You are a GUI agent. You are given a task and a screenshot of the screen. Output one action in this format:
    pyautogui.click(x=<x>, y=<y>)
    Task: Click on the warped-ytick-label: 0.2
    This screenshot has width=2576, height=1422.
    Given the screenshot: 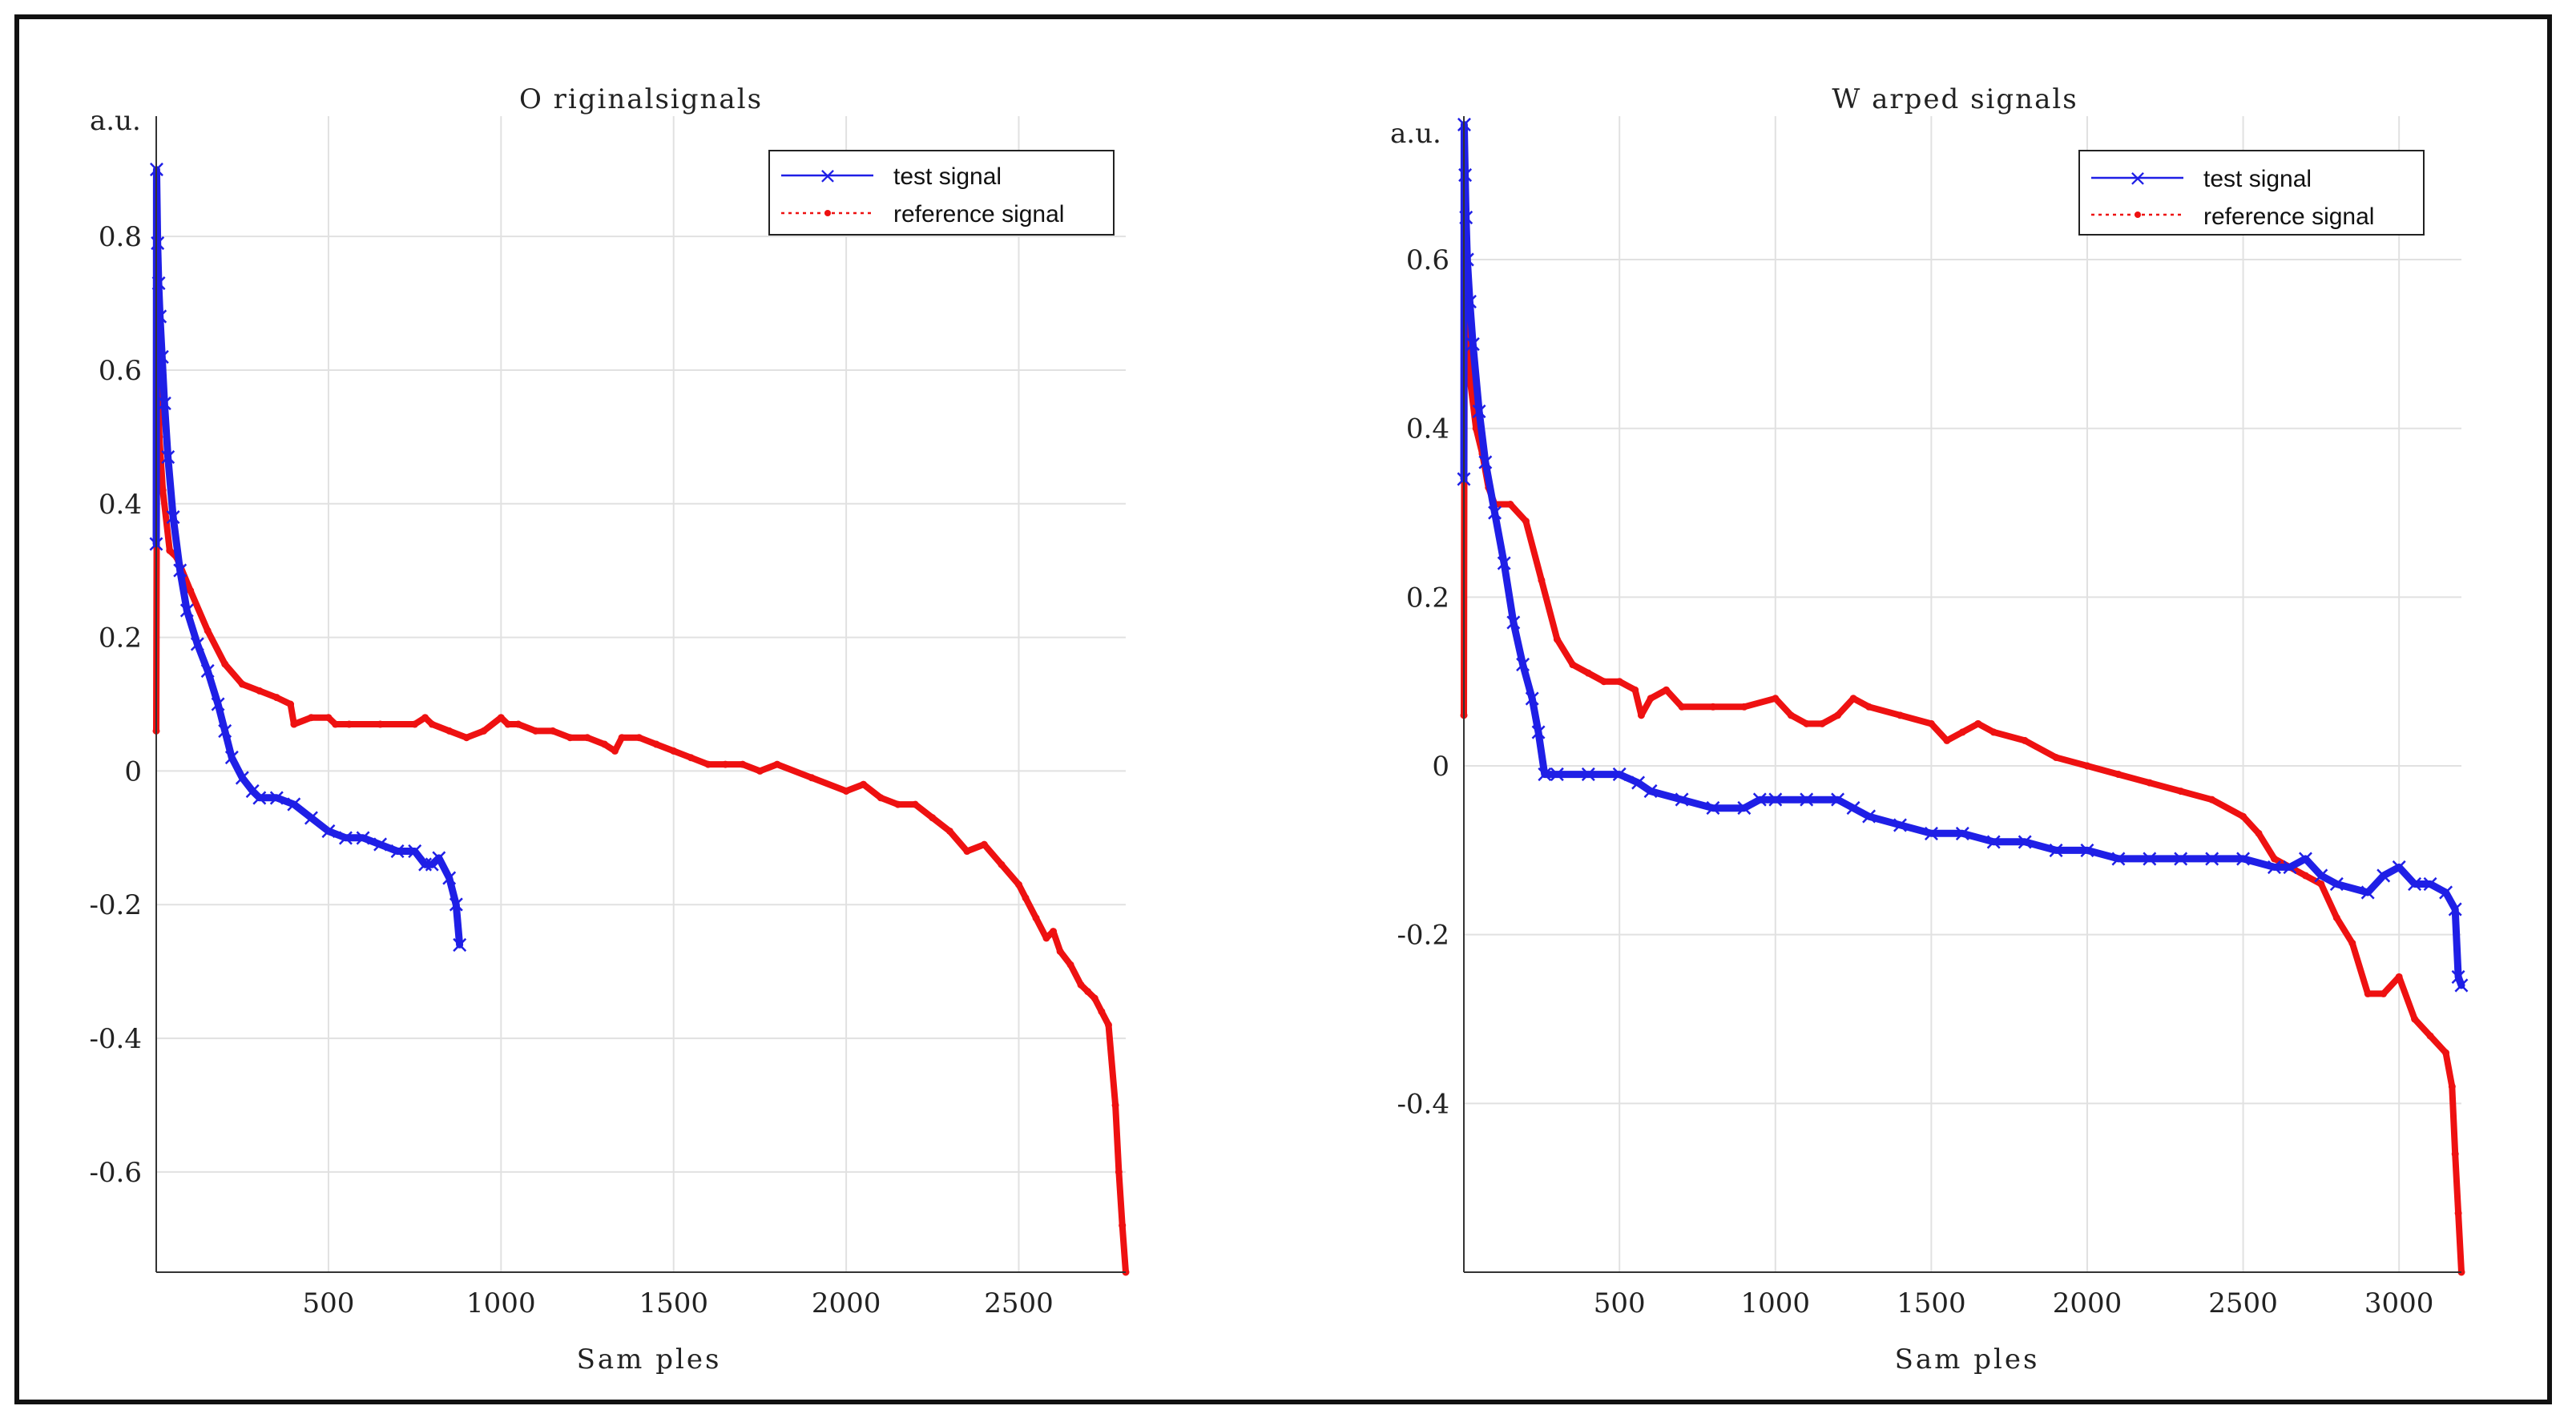 What is the action you would take?
    pyautogui.click(x=1427, y=598)
    